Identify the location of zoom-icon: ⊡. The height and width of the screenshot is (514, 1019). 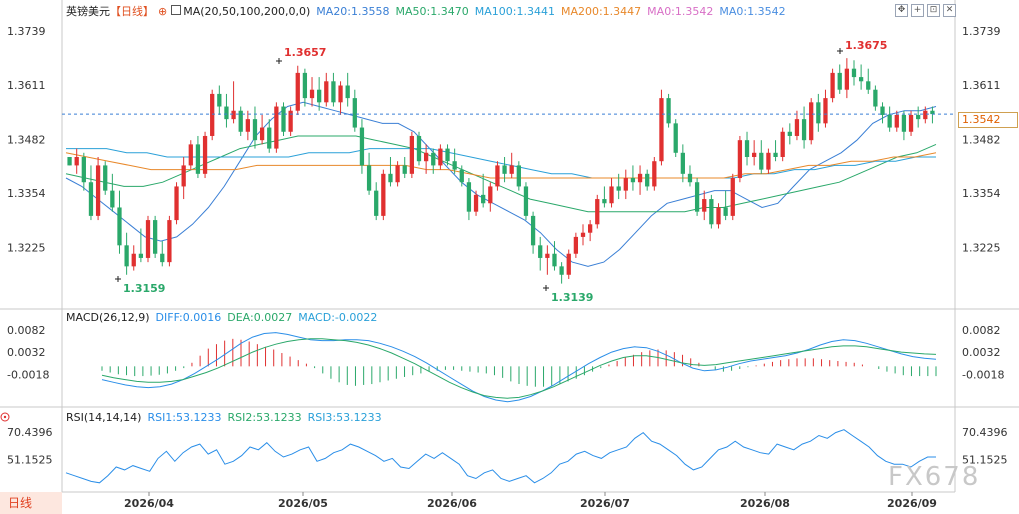
(933, 10).